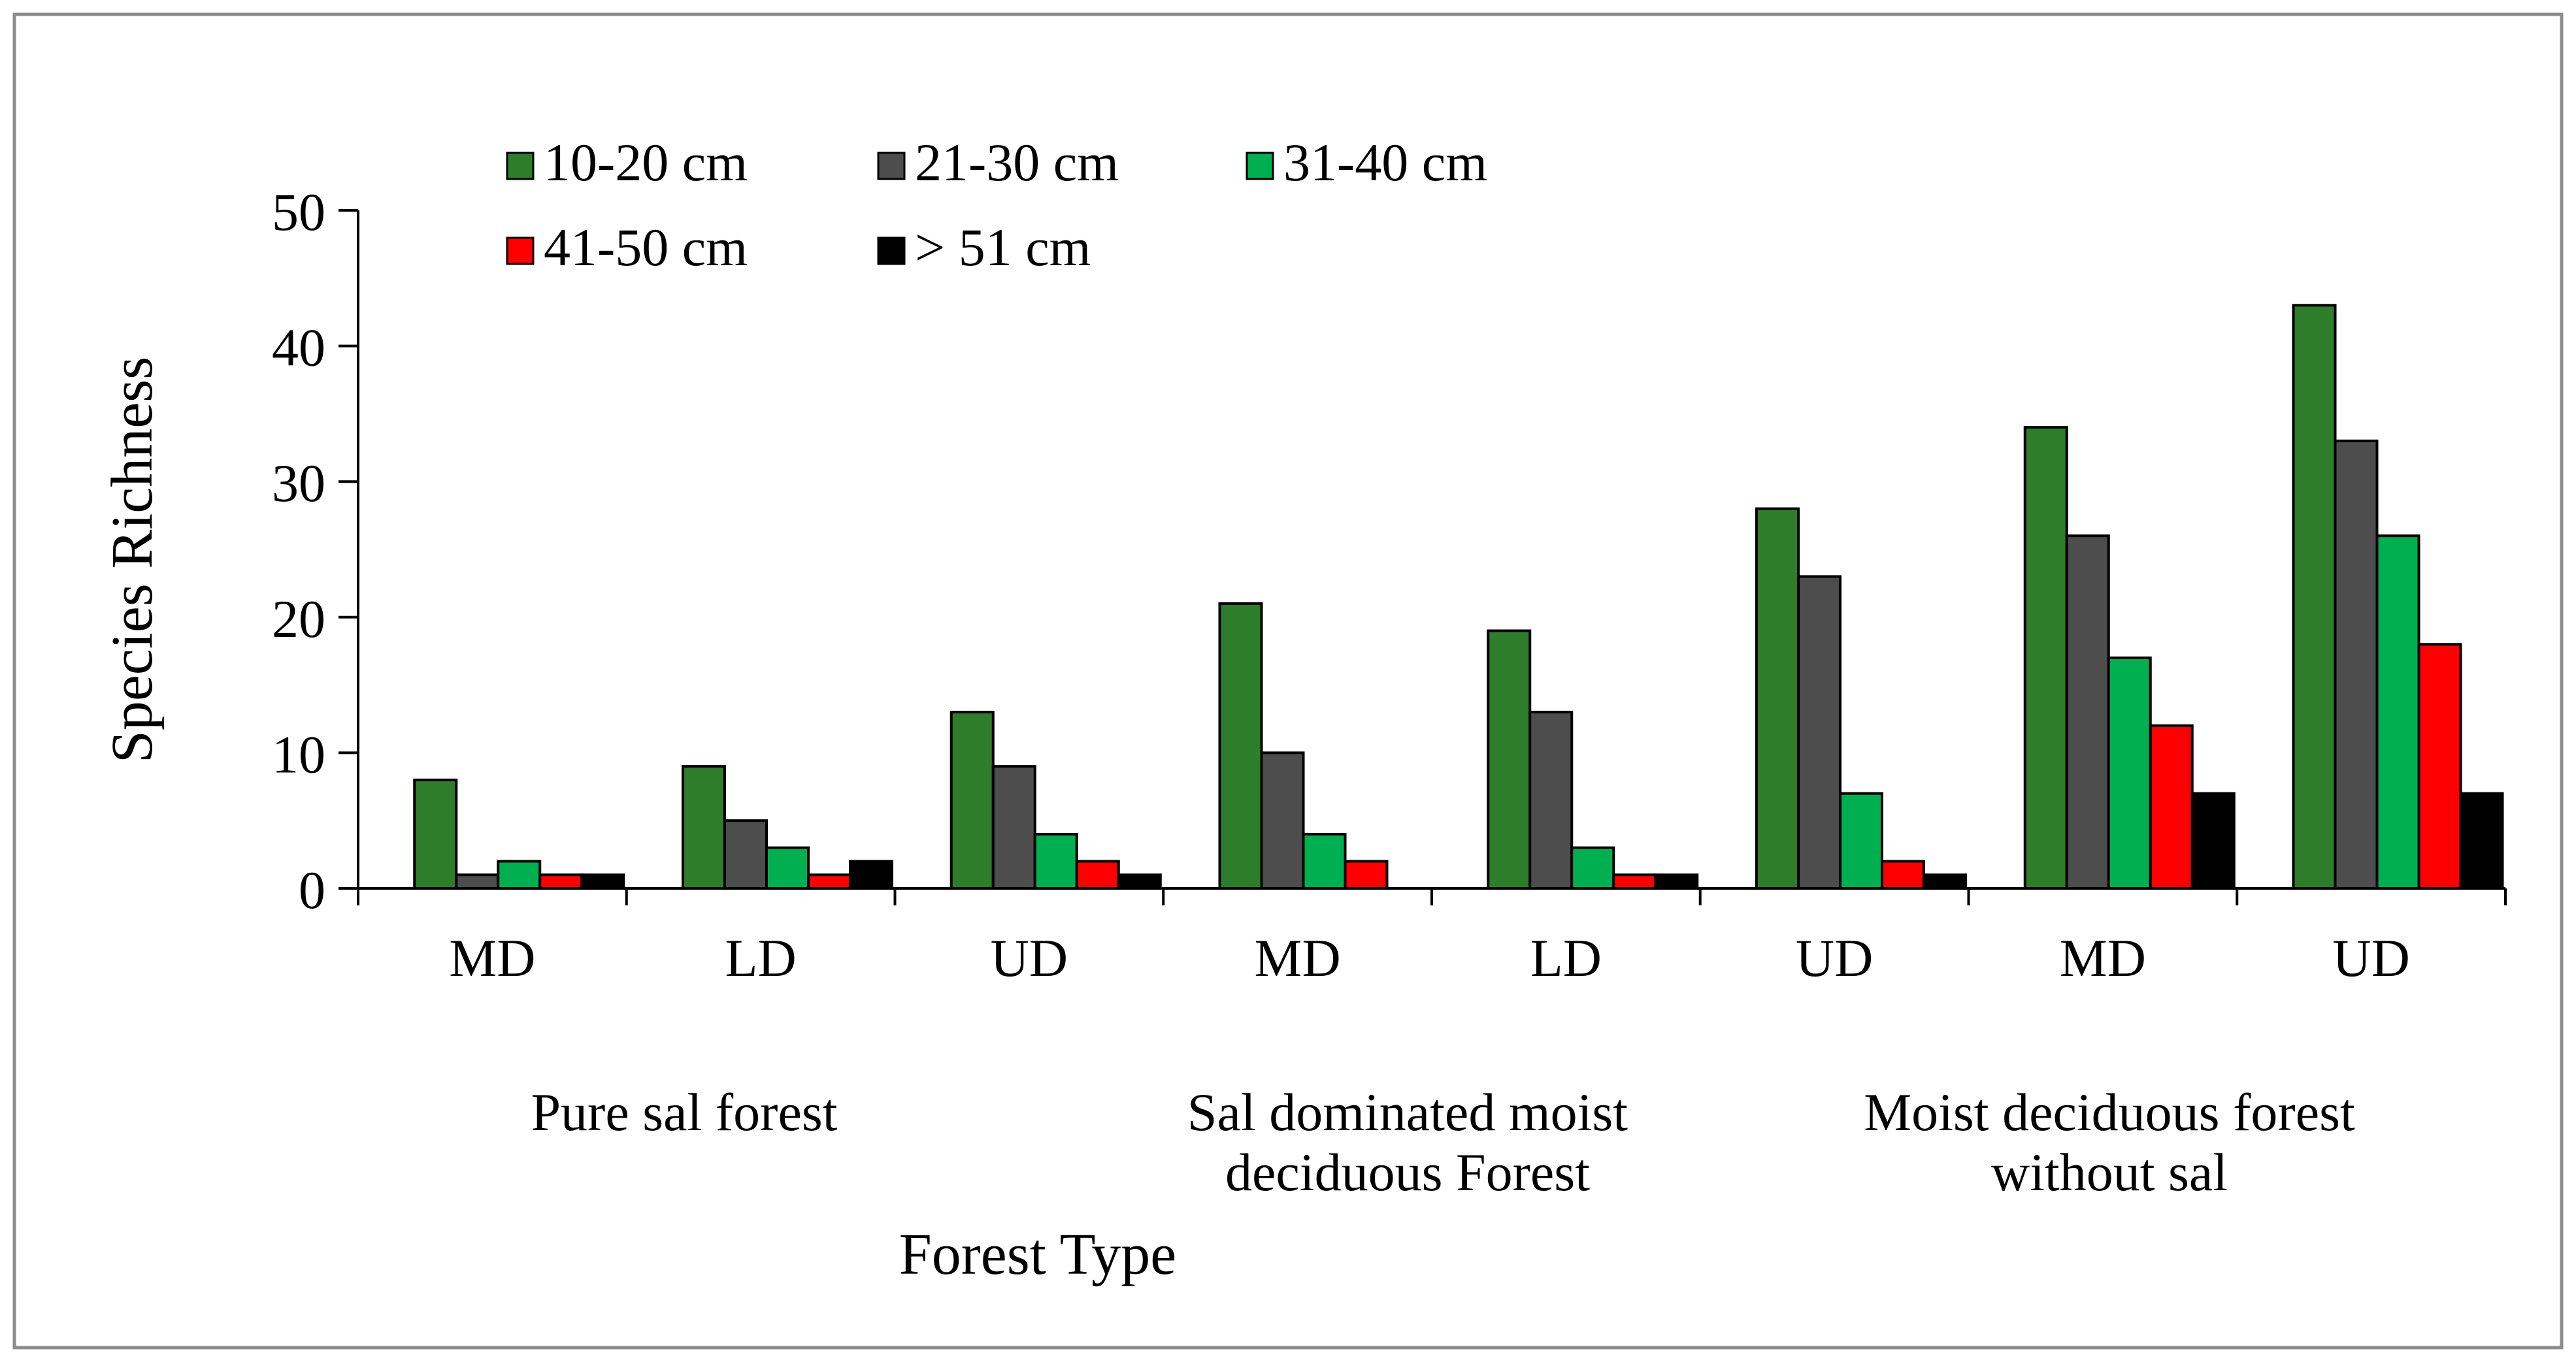 This screenshot has width=2576, height=1362. What do you see at coordinates (298, 619) in the screenshot?
I see `y-tick-label: 20` at bounding box center [298, 619].